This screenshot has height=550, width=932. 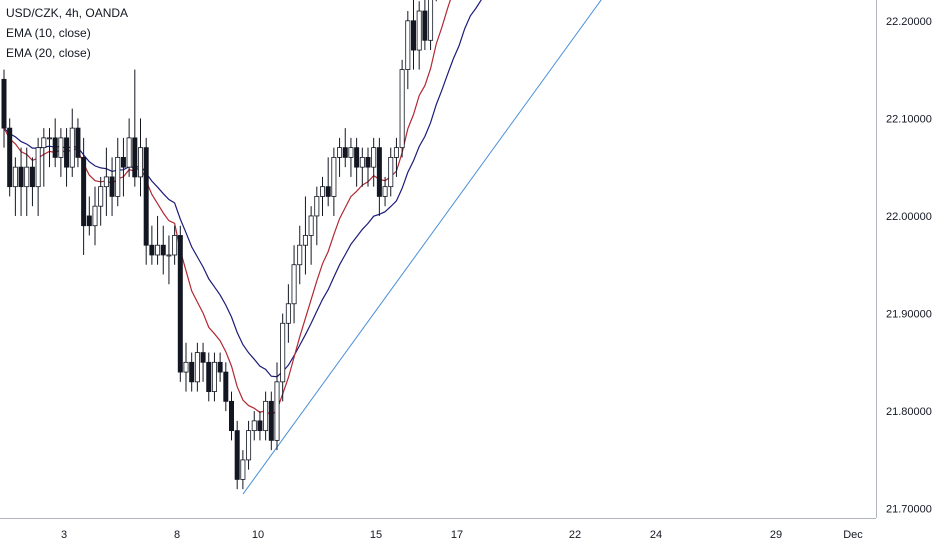 I want to click on legend-ema-20: EMA (20, close), so click(x=48, y=53).